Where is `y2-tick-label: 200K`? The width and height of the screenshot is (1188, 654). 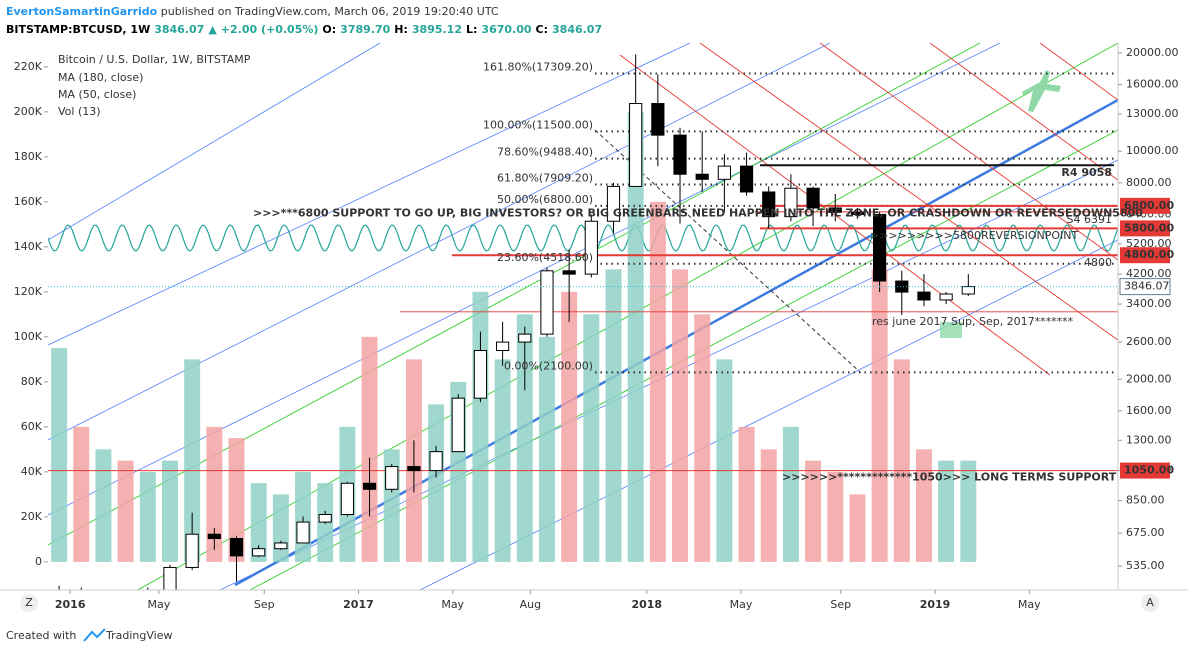 y2-tick-label: 200K is located at coordinates (28, 111).